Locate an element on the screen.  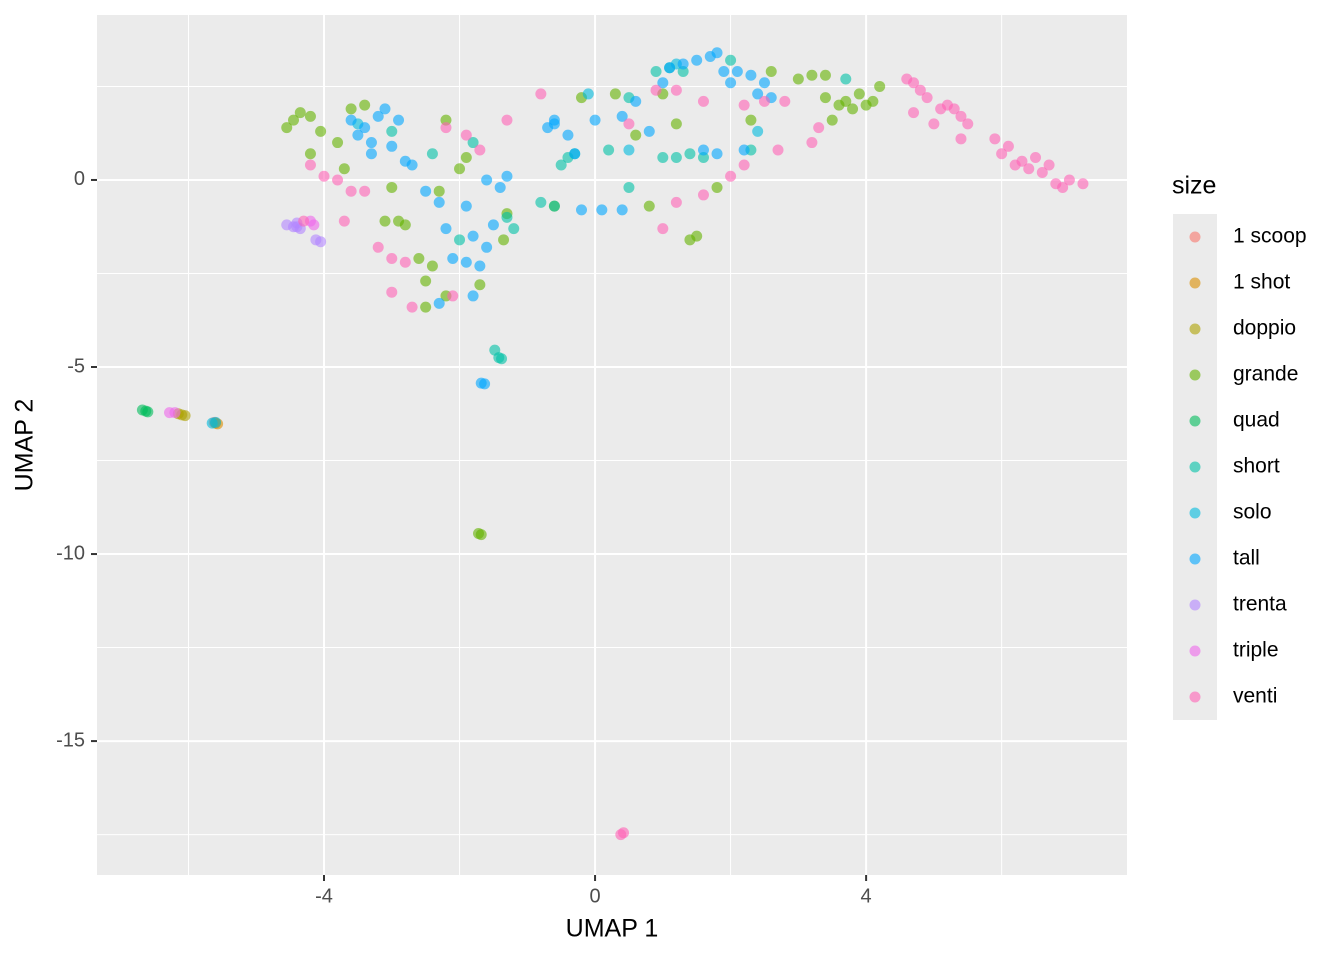
legend-label: grande is located at coordinates (1265, 374).